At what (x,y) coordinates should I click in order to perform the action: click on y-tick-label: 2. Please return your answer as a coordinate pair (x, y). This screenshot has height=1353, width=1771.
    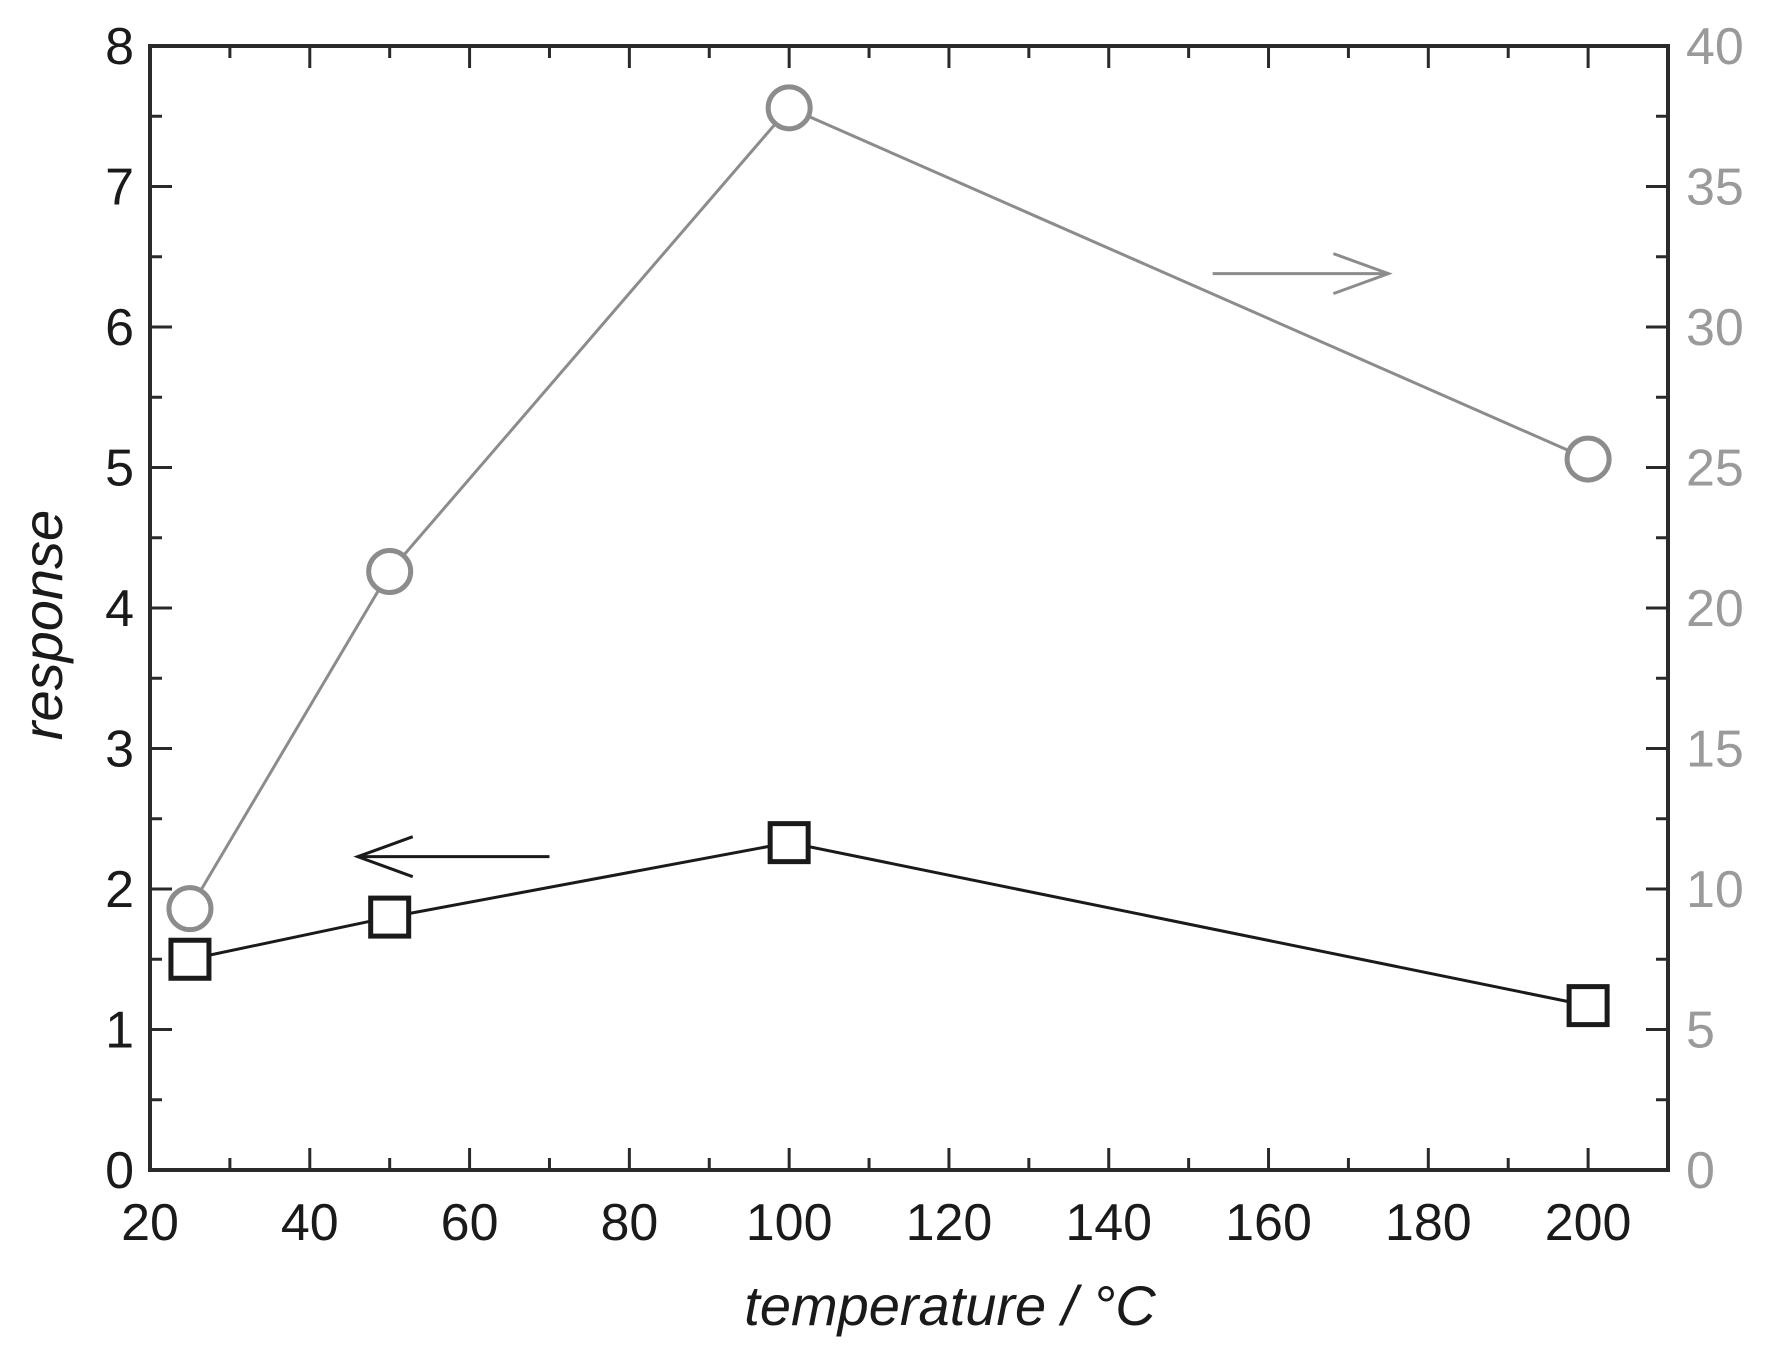
    Looking at the image, I should click on (119, 890).